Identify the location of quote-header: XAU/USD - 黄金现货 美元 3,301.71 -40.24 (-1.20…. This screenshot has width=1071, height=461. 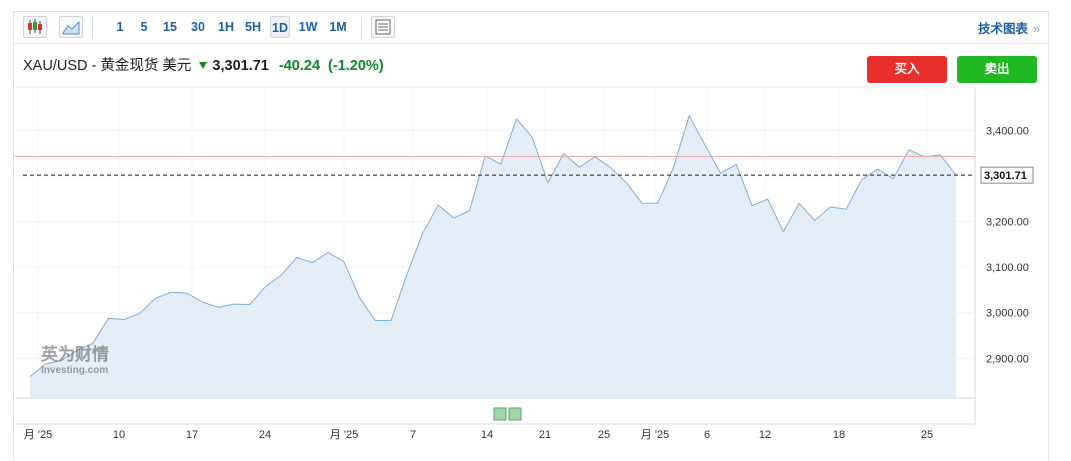
(203, 64).